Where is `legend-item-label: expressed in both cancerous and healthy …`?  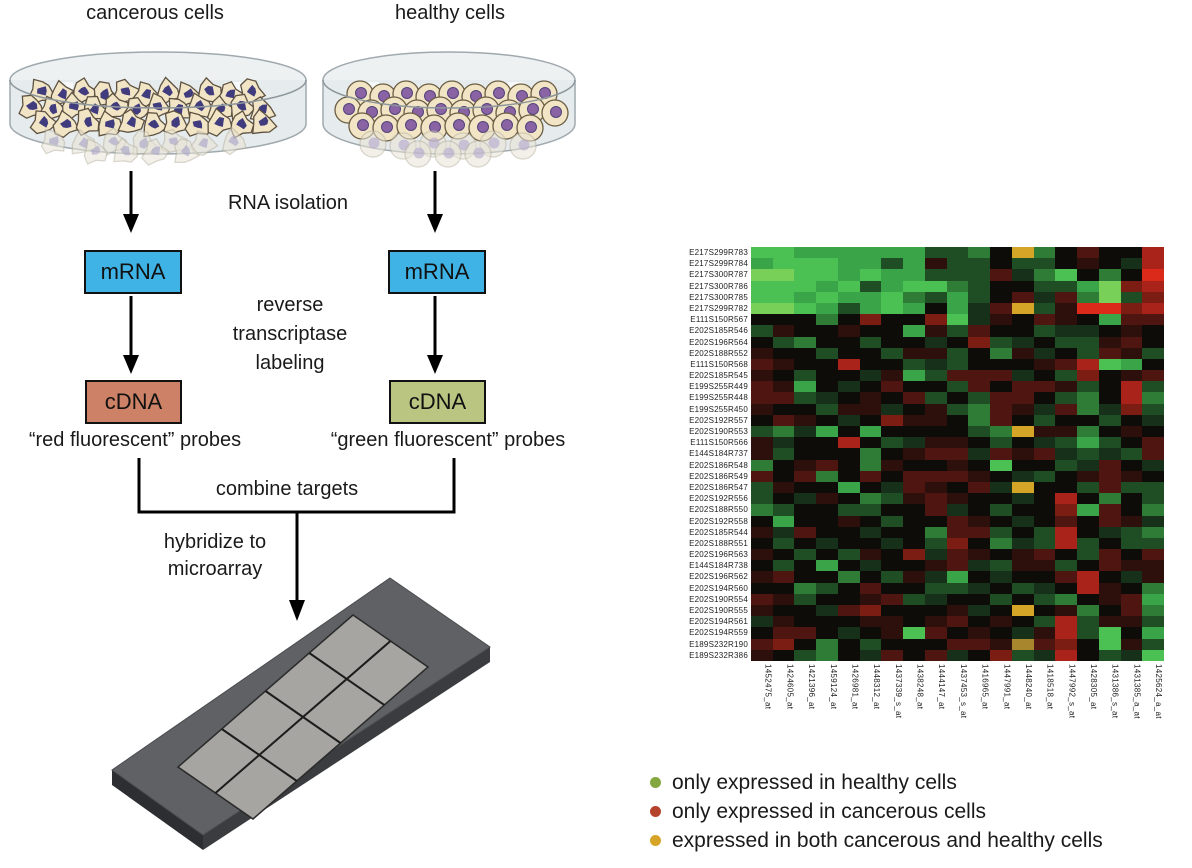 legend-item-label: expressed in both cancerous and healthy … is located at coordinates (887, 840).